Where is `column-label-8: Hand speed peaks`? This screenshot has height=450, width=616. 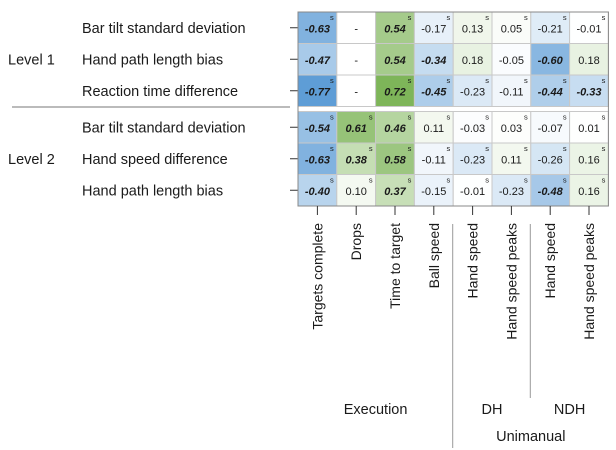 column-label-8: Hand speed peaks is located at coordinates (589, 281).